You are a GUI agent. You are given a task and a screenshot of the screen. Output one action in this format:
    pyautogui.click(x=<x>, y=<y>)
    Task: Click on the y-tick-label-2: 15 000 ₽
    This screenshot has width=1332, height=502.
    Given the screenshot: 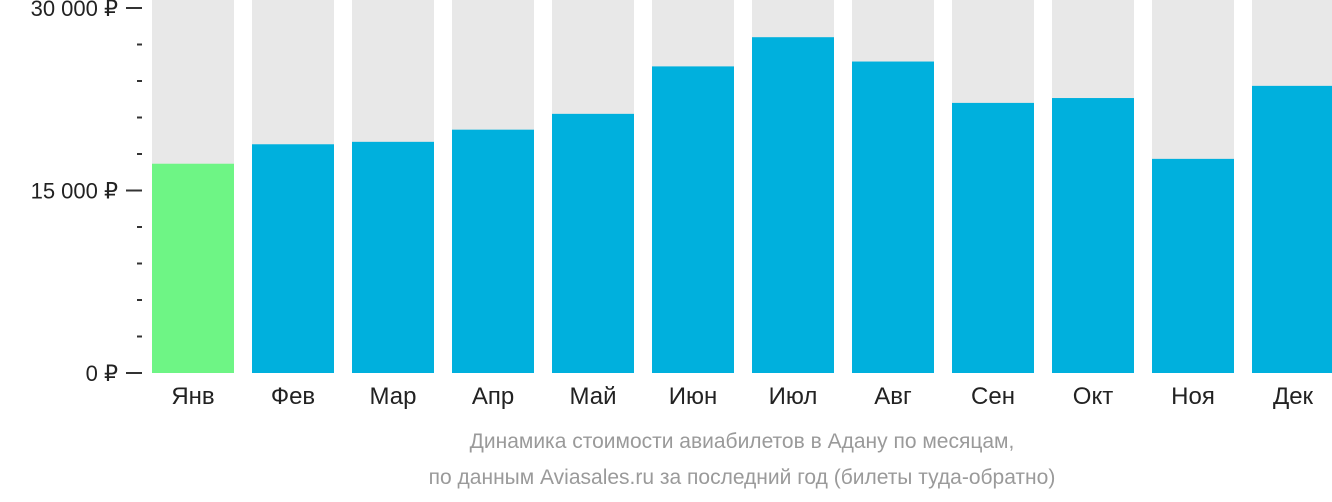 What is the action you would take?
    pyautogui.click(x=74, y=191)
    